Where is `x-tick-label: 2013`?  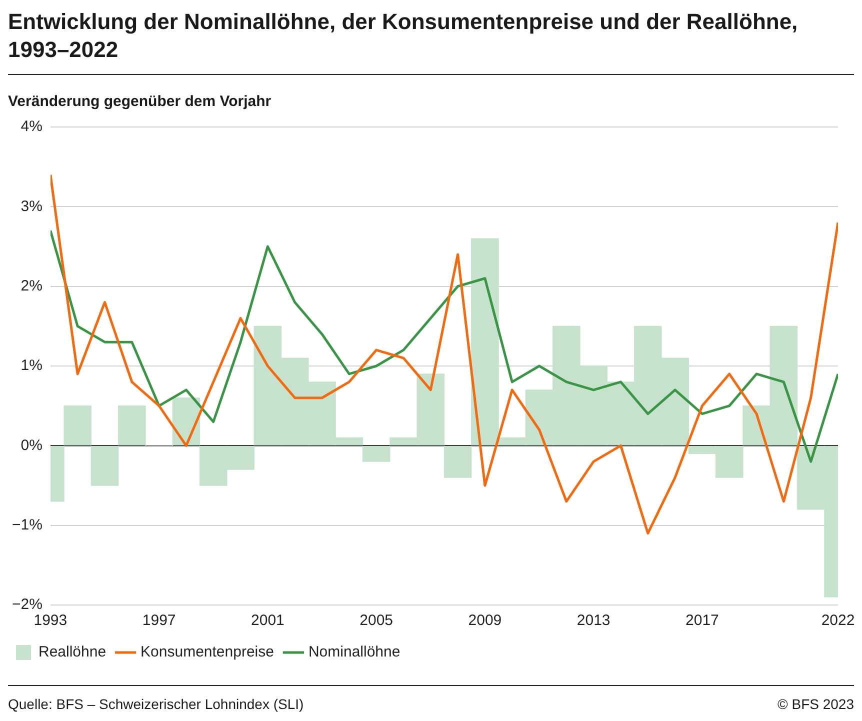 x-tick-label: 2013 is located at coordinates (593, 621).